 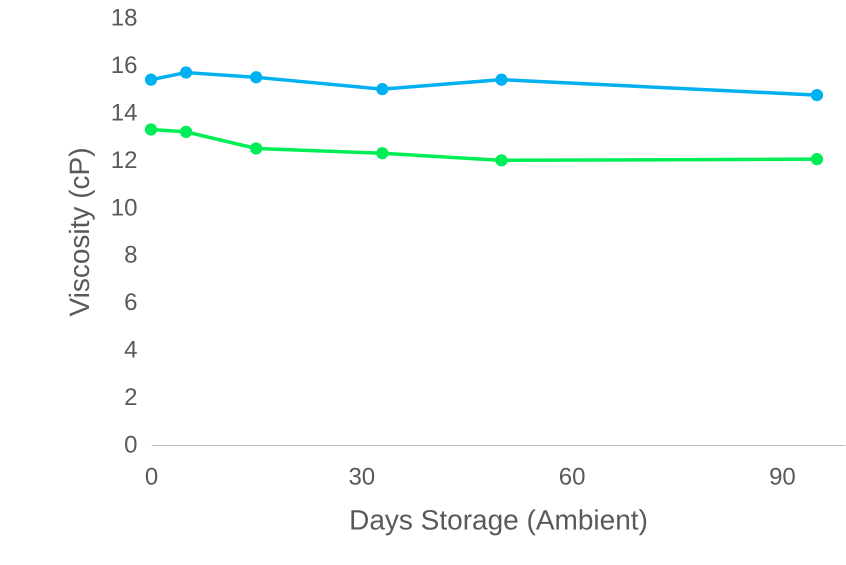 What do you see at coordinates (131, 350) in the screenshot?
I see `y-tick-label: 4` at bounding box center [131, 350].